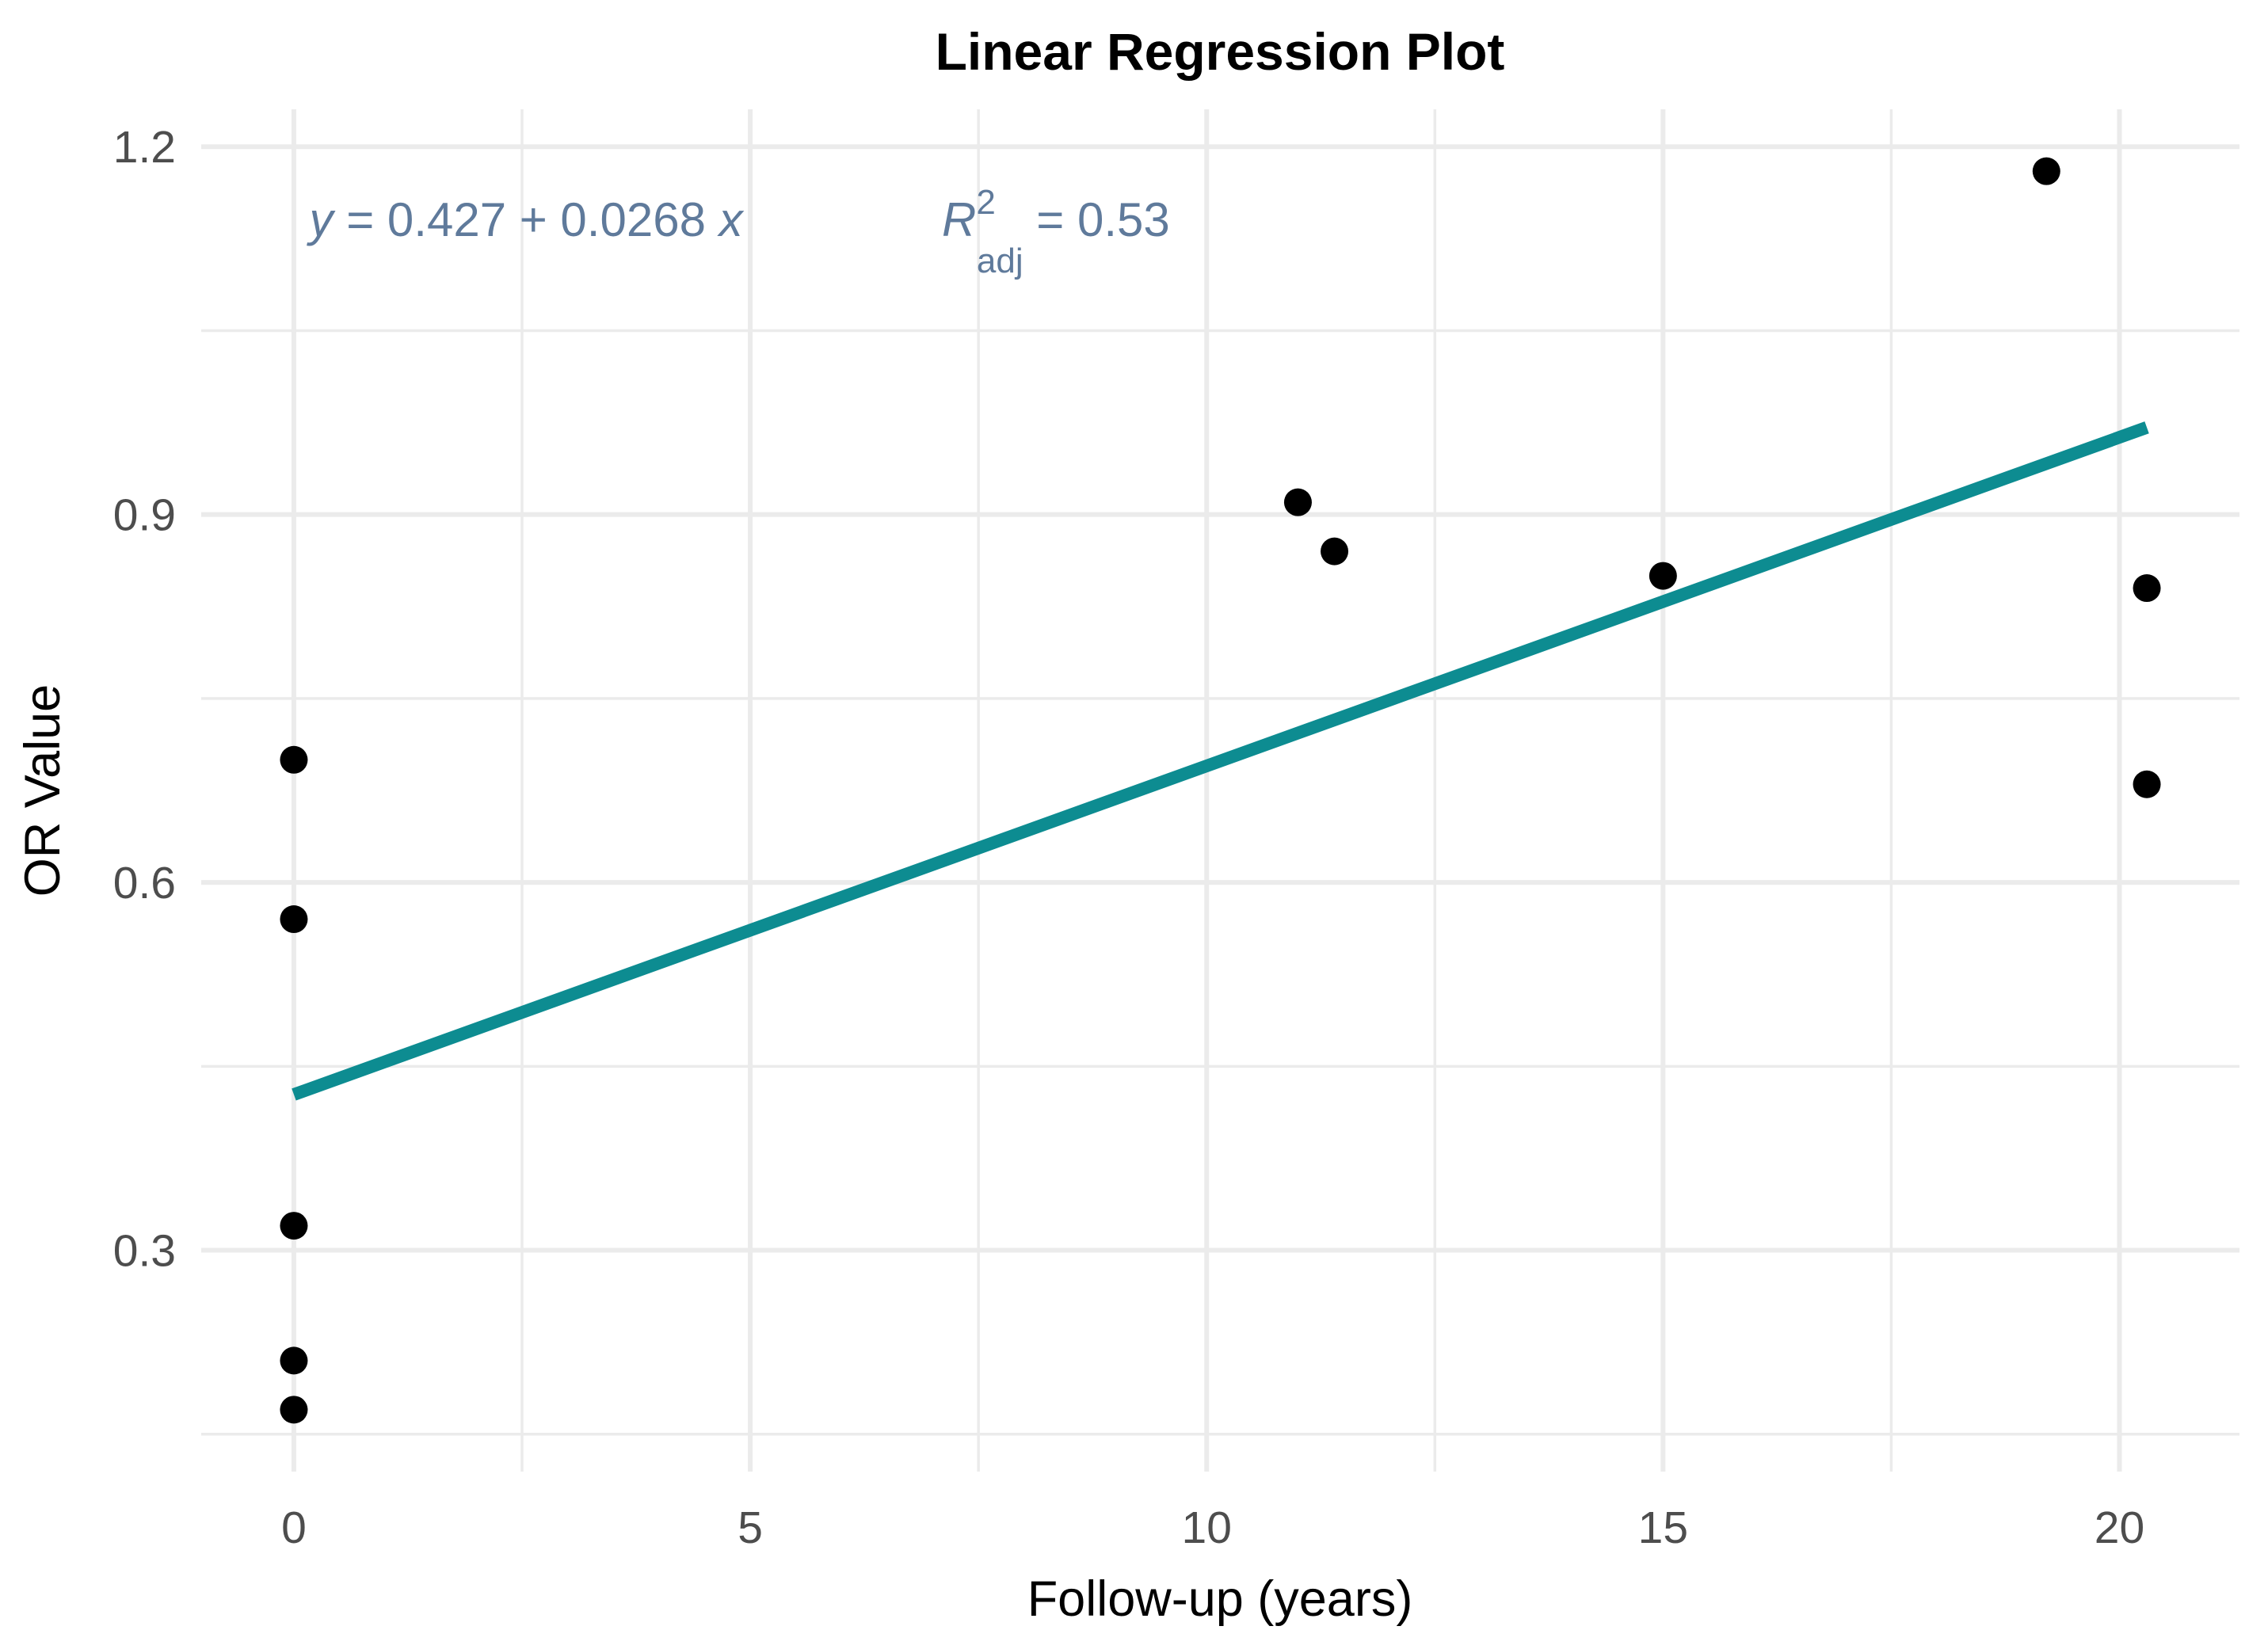  What do you see at coordinates (2119, 1528) in the screenshot?
I see `x-tick-label: 20` at bounding box center [2119, 1528].